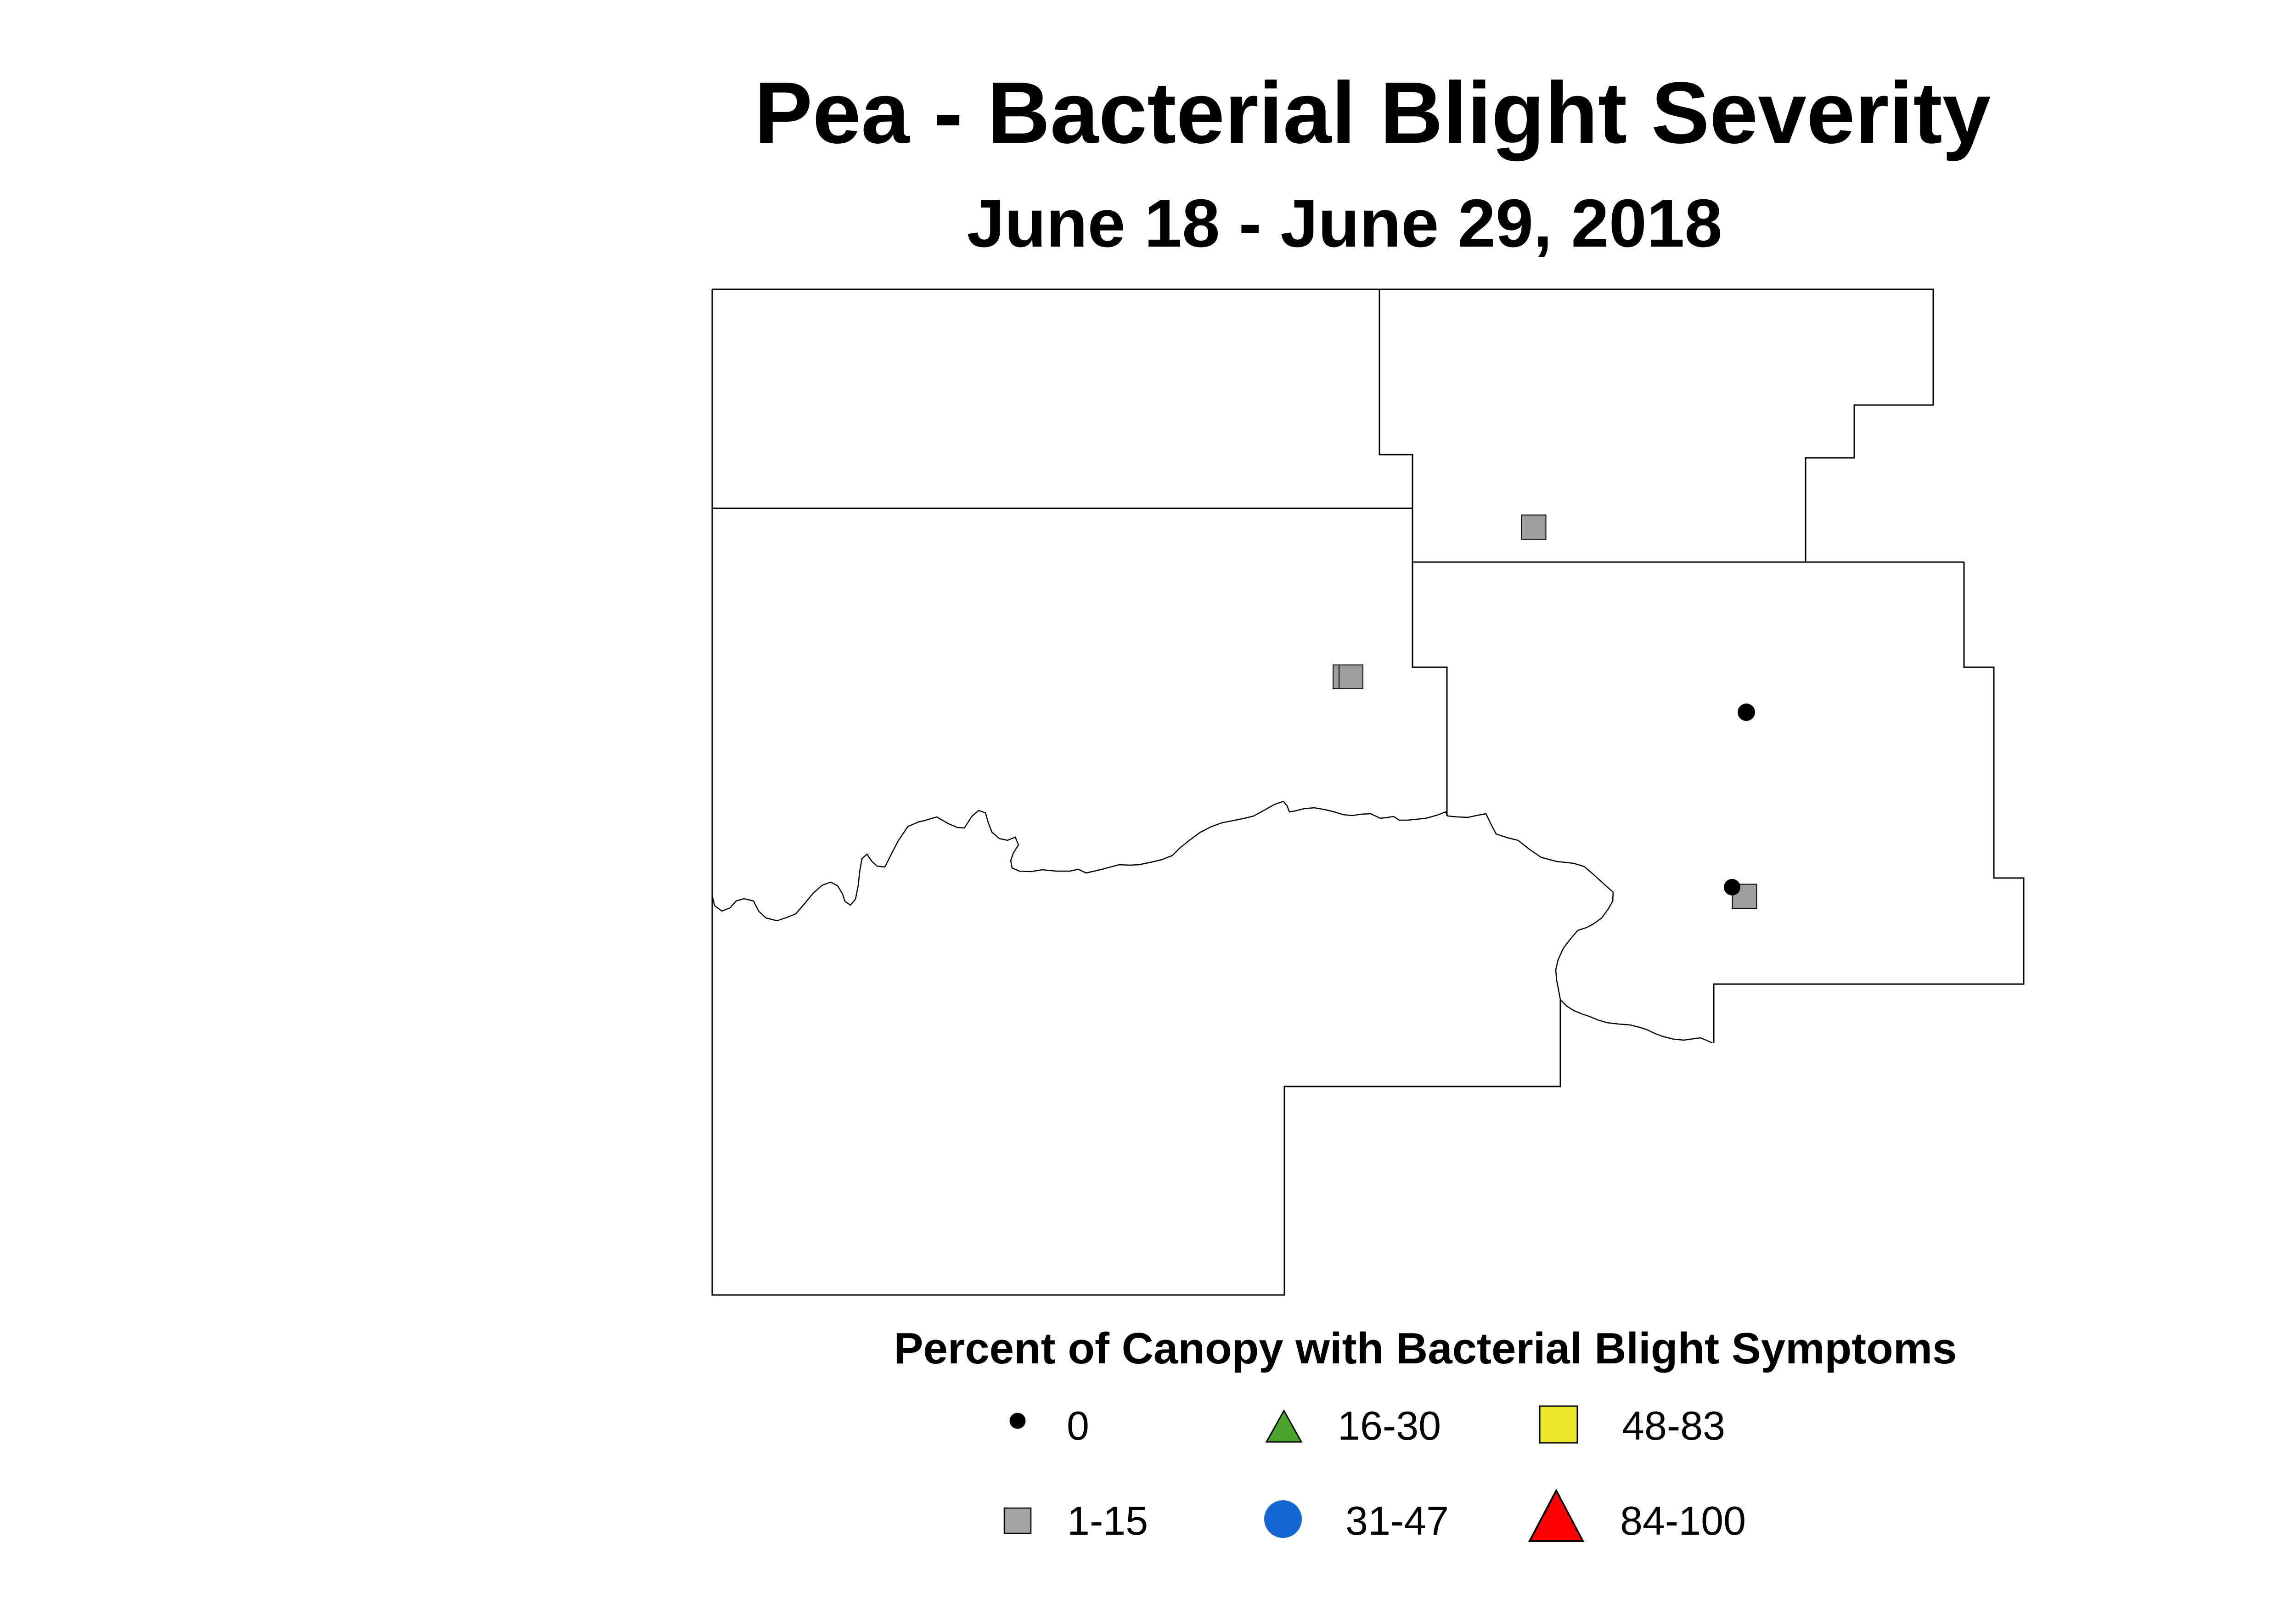 This screenshot has width=2296, height=1610. What do you see at coordinates (1683, 1520) in the screenshot?
I see `legend-label-84-100: 84-100` at bounding box center [1683, 1520].